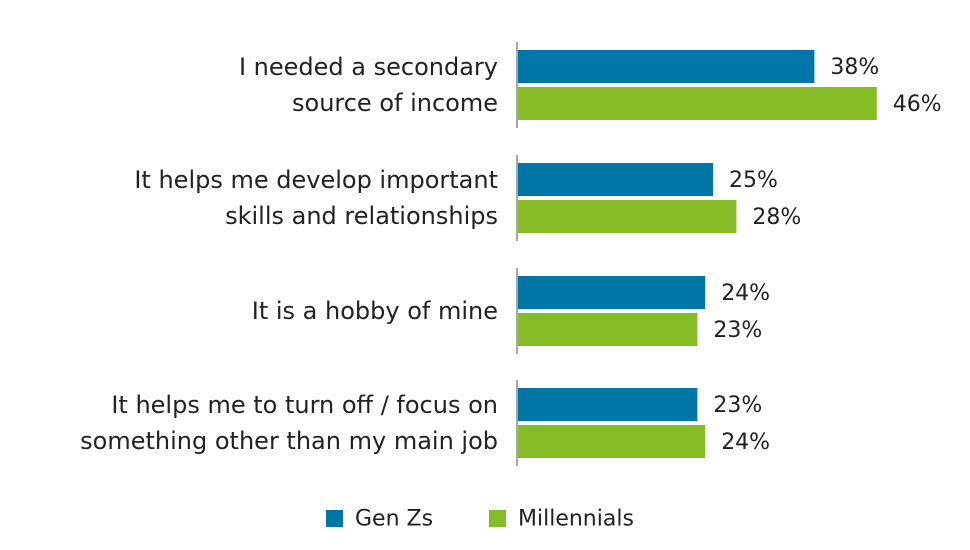  What do you see at coordinates (361, 216) in the screenshot?
I see `category-label: skills and relationships` at bounding box center [361, 216].